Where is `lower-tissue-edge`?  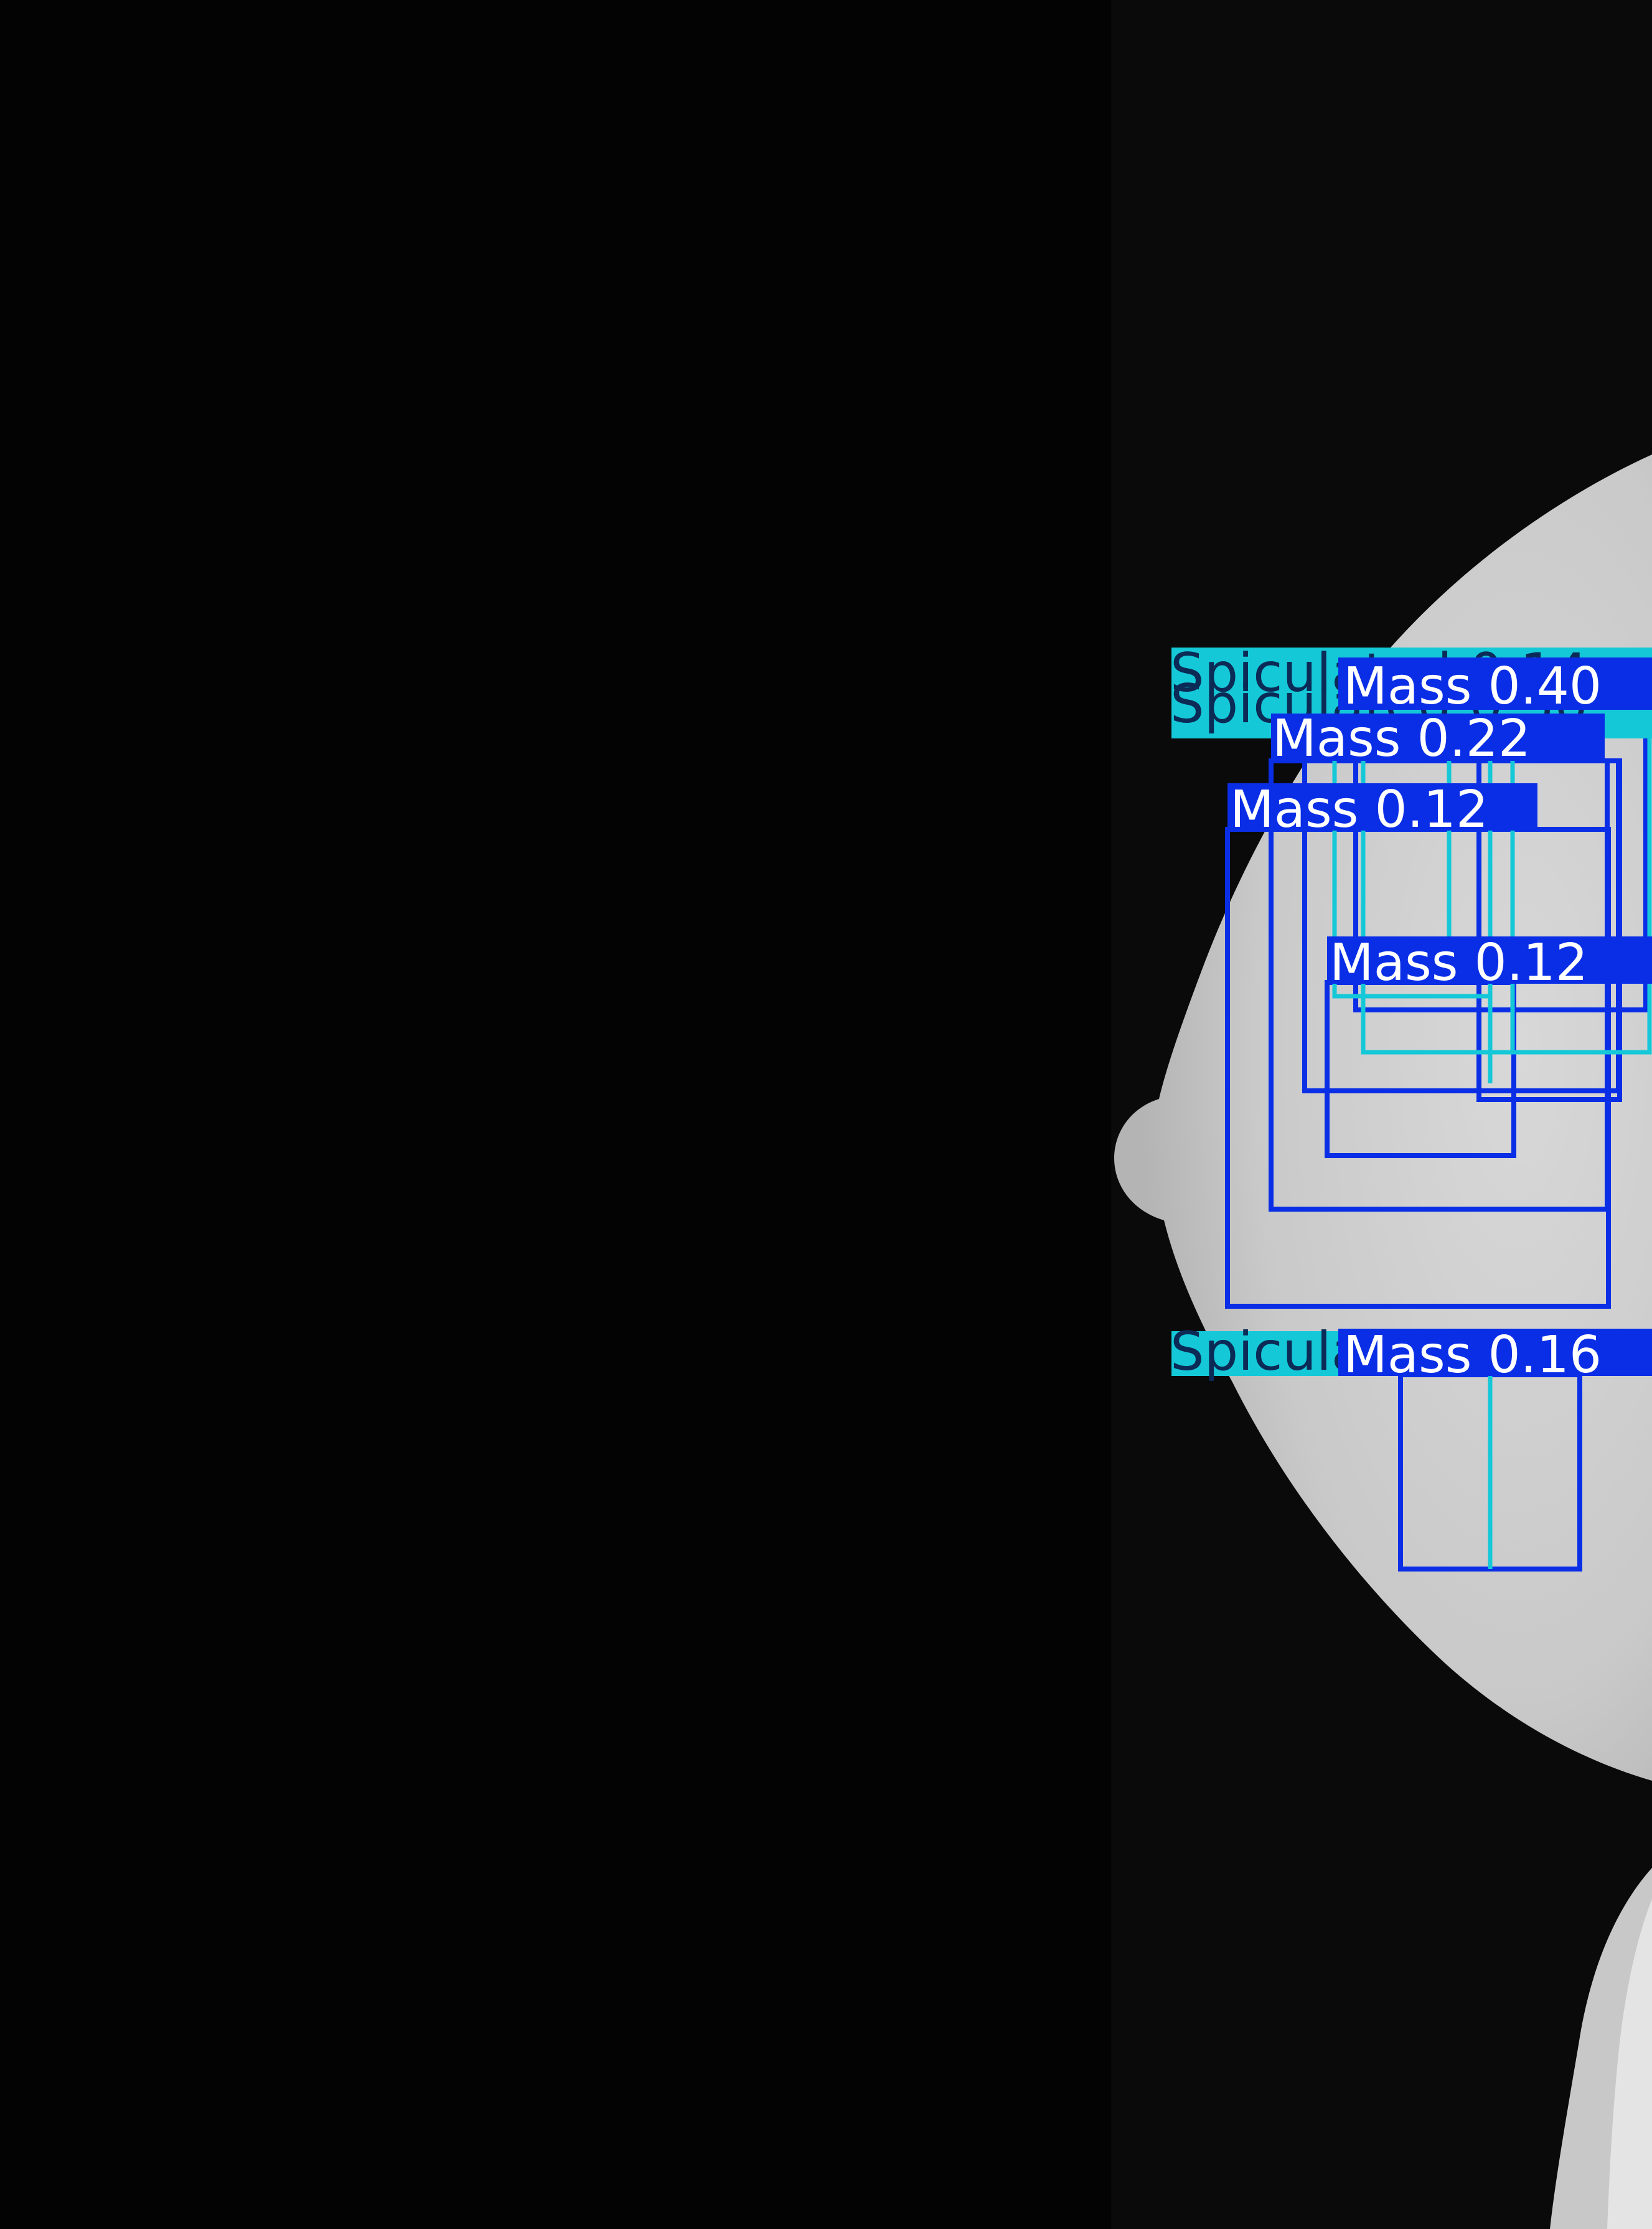 lower-tissue-edge is located at coordinates (1629, 2064).